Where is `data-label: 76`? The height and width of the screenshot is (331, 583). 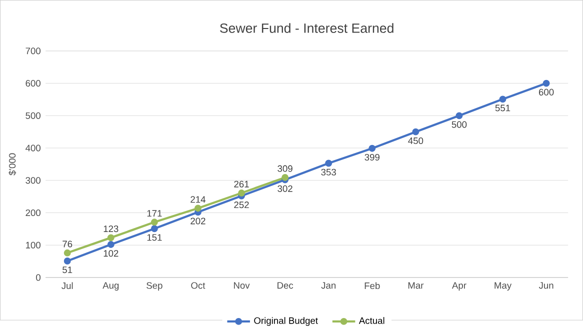 data-label: 76 is located at coordinates (67, 244).